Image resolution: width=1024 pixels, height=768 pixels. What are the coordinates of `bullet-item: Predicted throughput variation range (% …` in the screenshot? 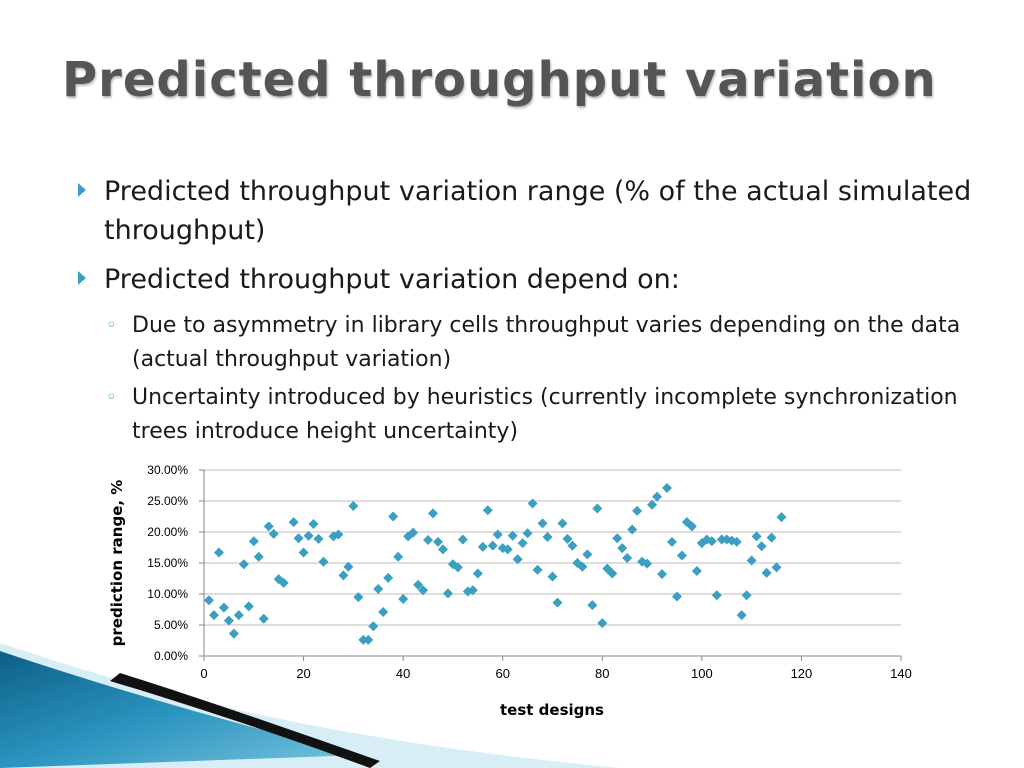 It's located at (528, 211).